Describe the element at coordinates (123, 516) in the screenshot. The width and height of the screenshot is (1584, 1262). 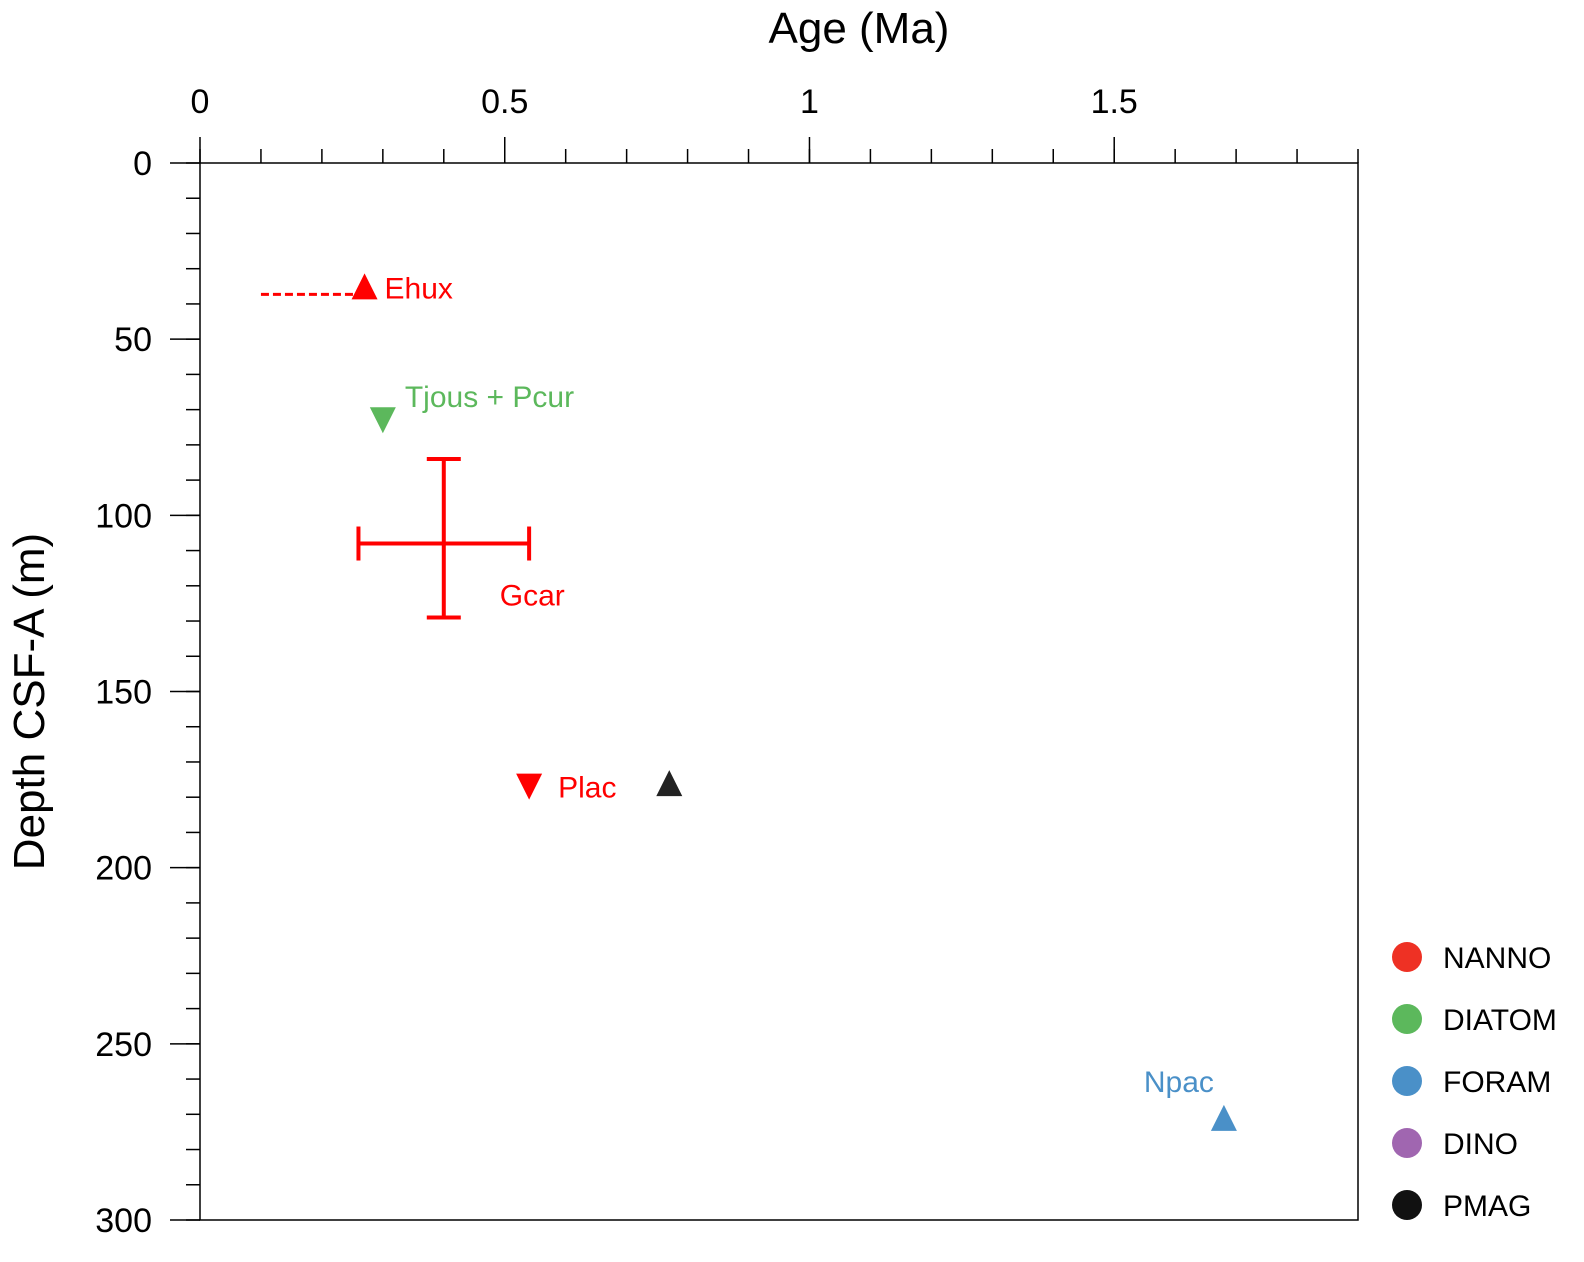
I see `y-tick-label: 100` at that location.